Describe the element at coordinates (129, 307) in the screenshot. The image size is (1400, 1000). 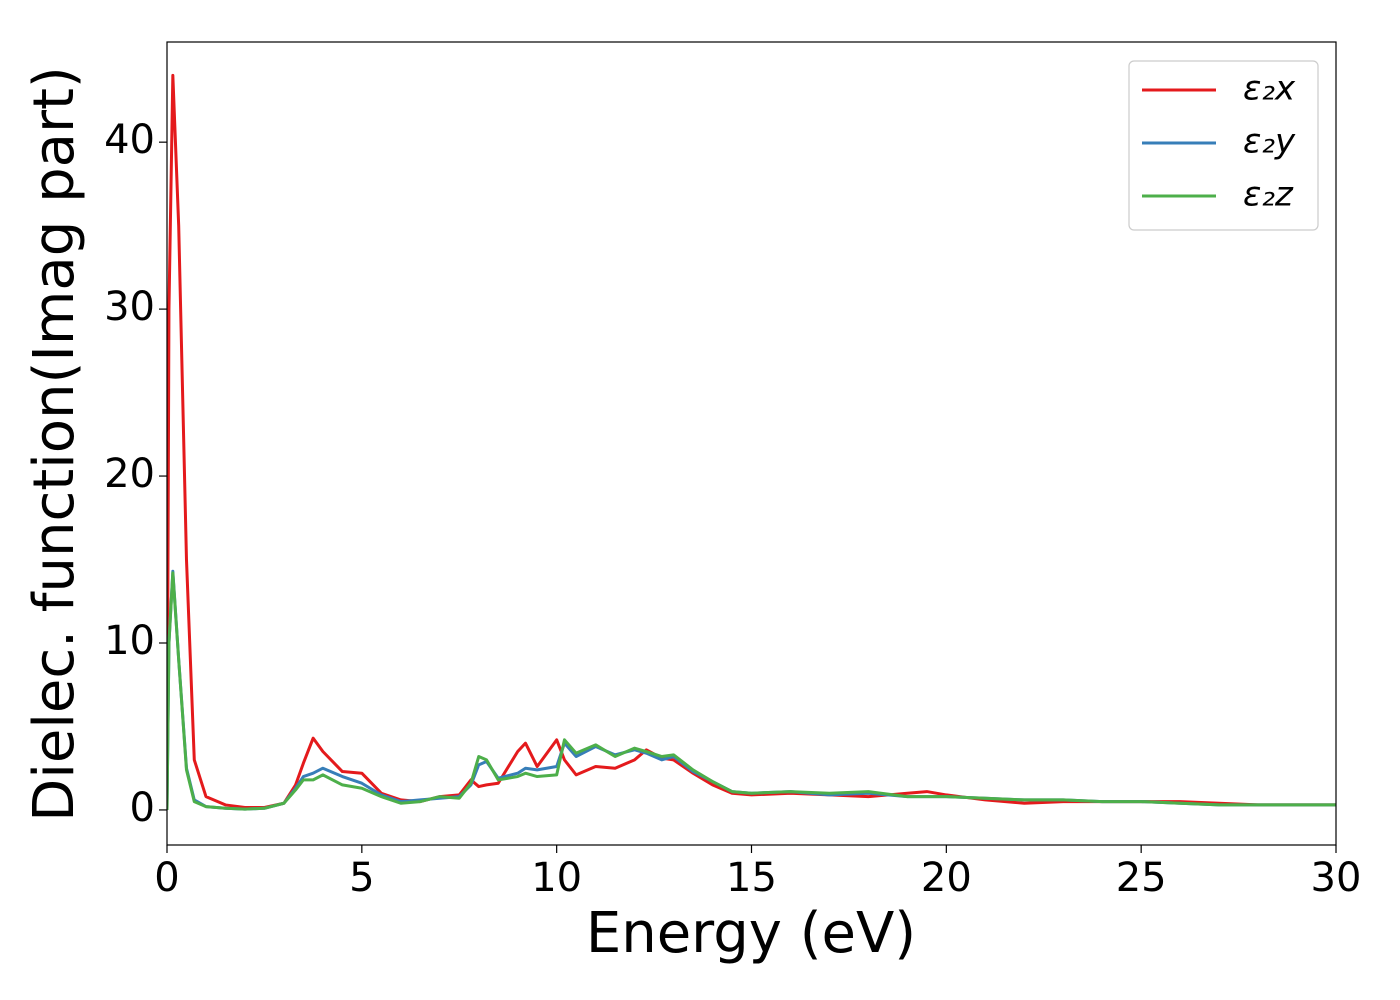
I see `y-tick-label: 30` at that location.